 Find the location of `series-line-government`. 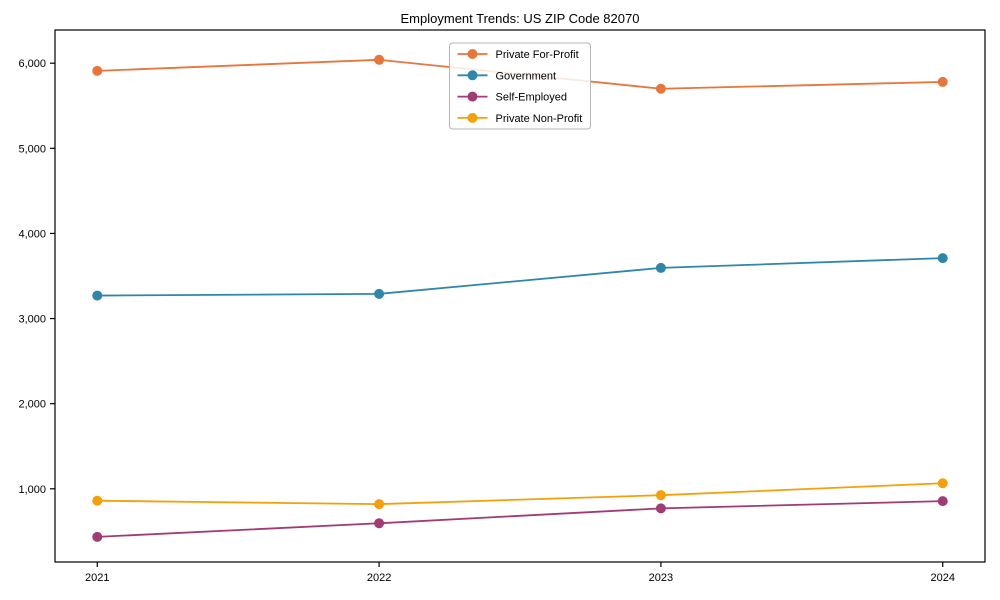

series-line-government is located at coordinates (520, 277).